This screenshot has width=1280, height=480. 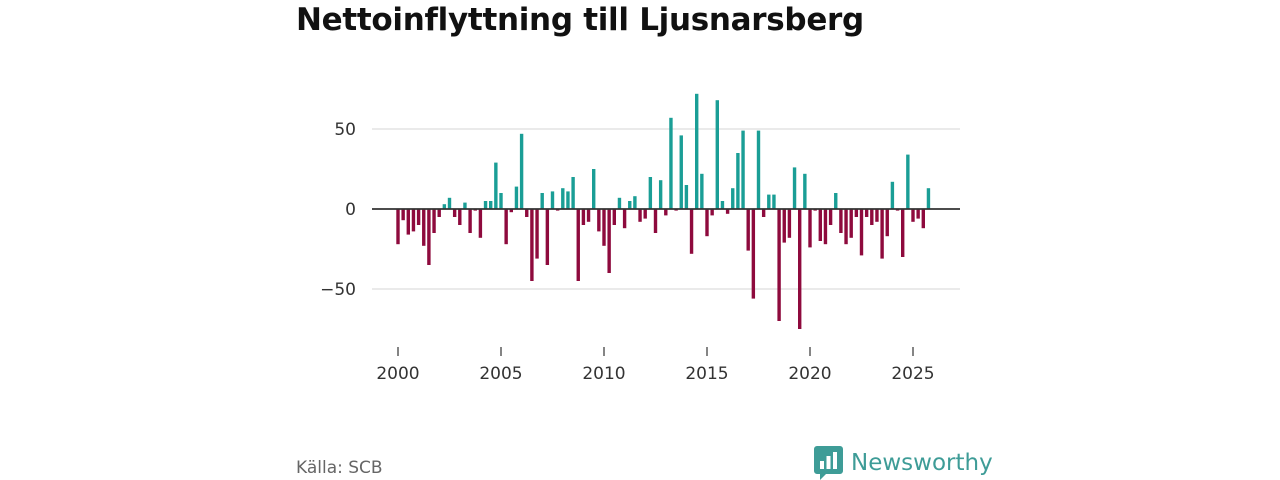 What do you see at coordinates (809, 374) in the screenshot?
I see `x-tick-label: 2020` at bounding box center [809, 374].